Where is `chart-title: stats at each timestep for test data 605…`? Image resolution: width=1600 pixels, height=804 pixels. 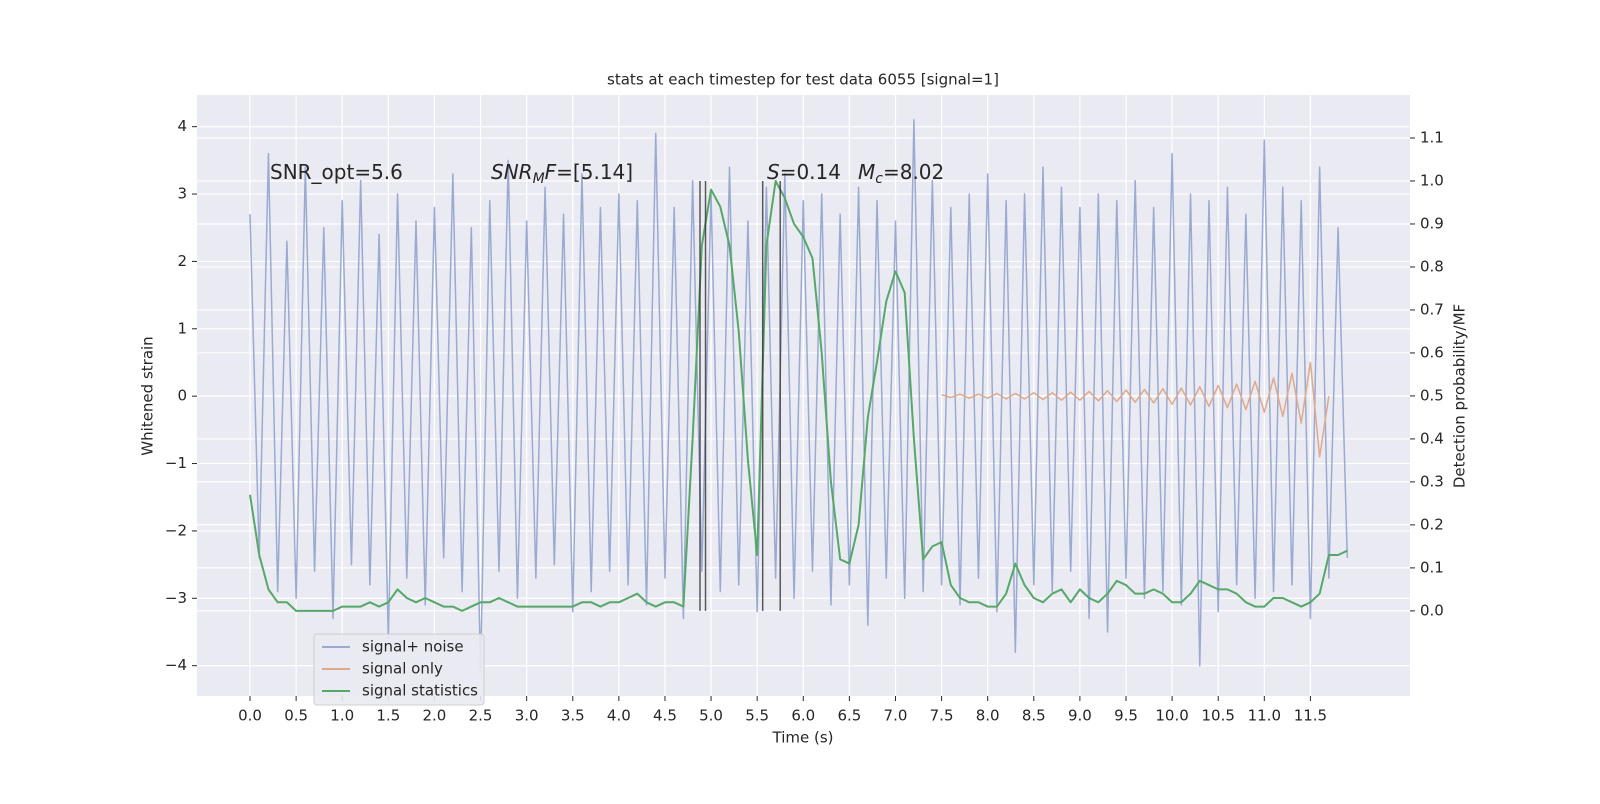 chart-title: stats at each timestep for test data 605… is located at coordinates (803, 80).